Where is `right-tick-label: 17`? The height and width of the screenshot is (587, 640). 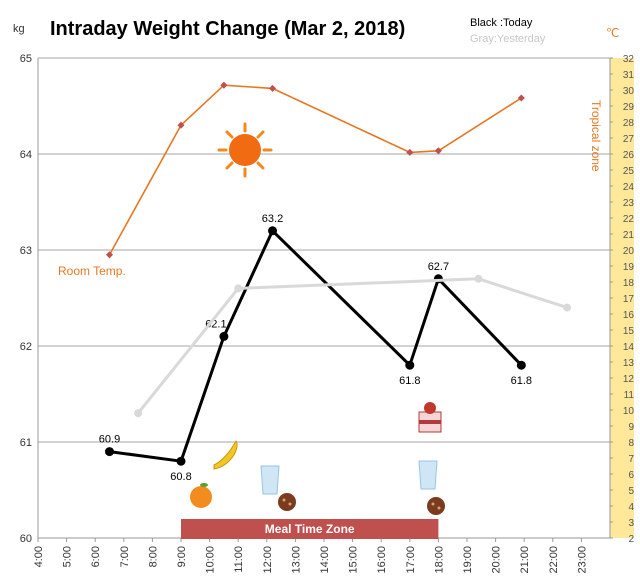 right-tick-label: 17 is located at coordinates (629, 299).